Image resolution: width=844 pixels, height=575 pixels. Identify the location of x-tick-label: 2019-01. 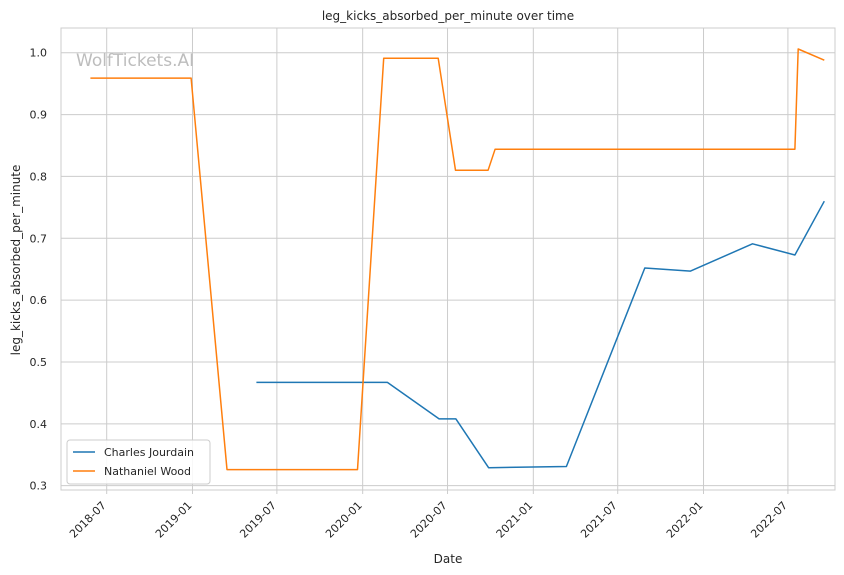
(174, 520).